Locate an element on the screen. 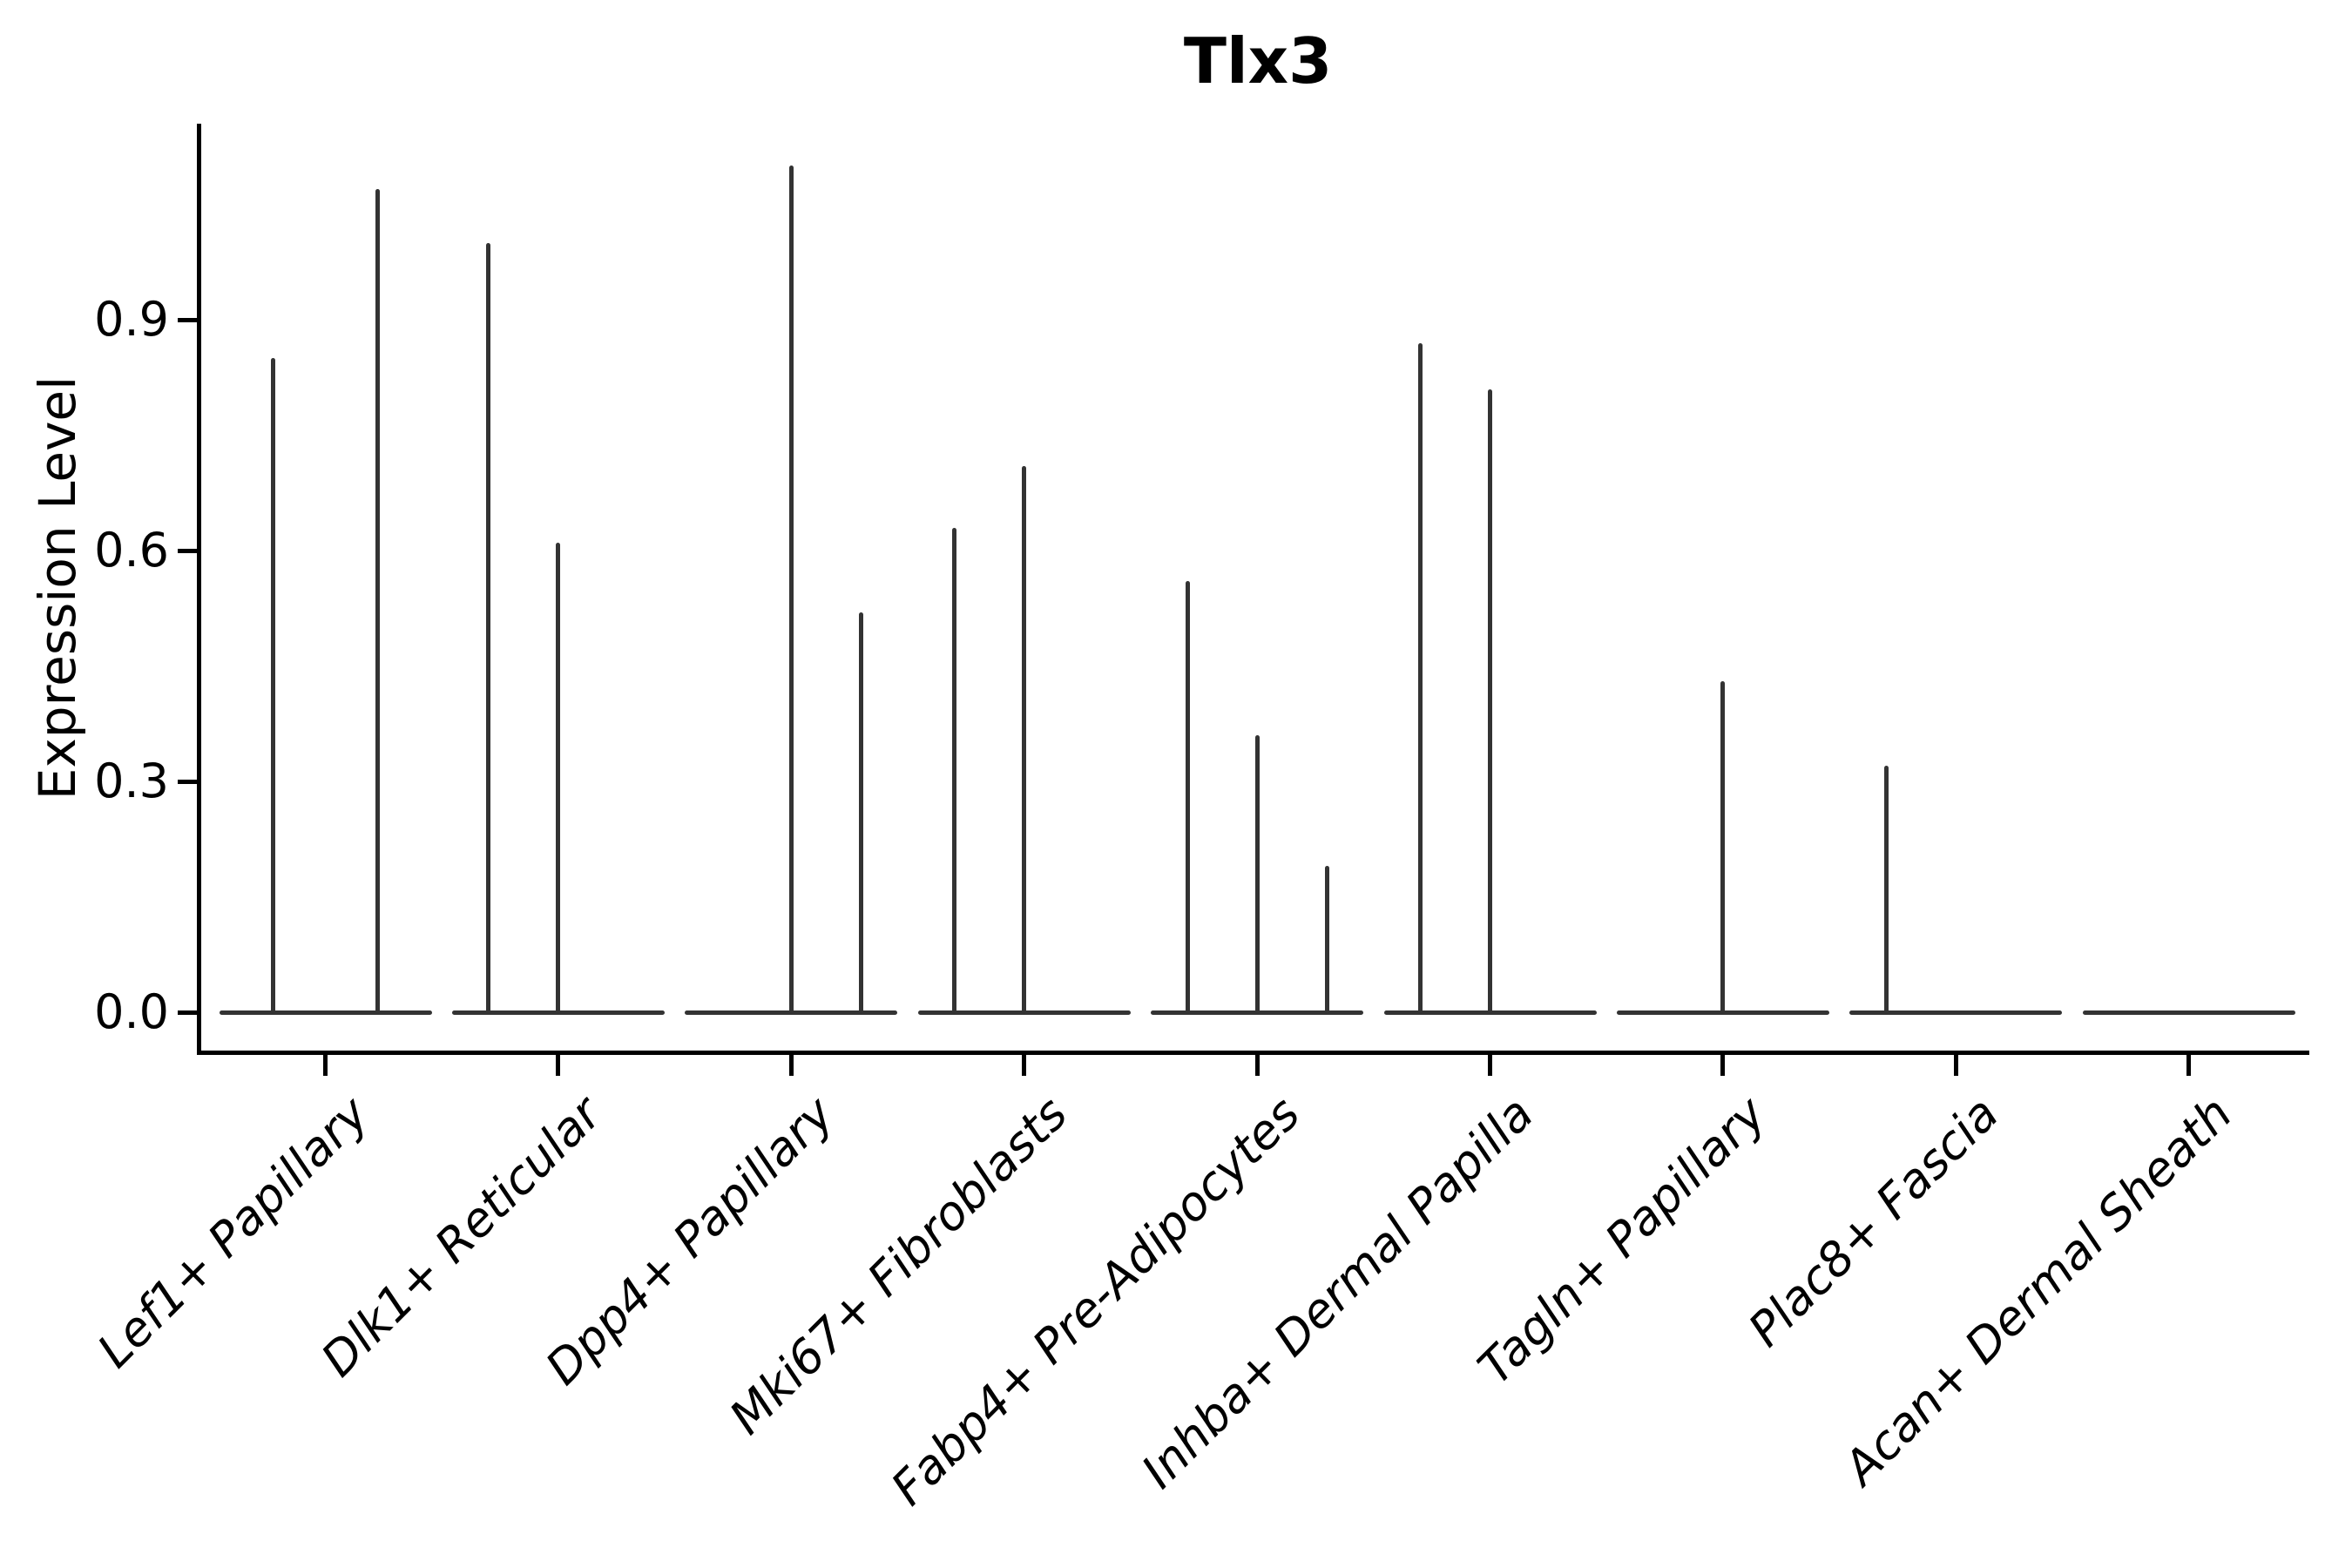  y-tick-label: 0.9 is located at coordinates (131, 319).